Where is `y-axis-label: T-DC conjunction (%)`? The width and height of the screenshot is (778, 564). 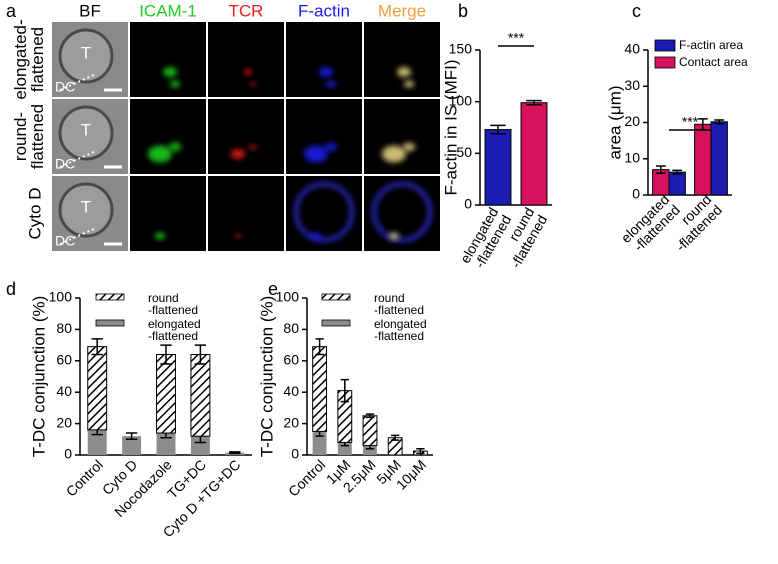
y-axis-label: T-DC conjunction (%) is located at coordinates (266, 377).